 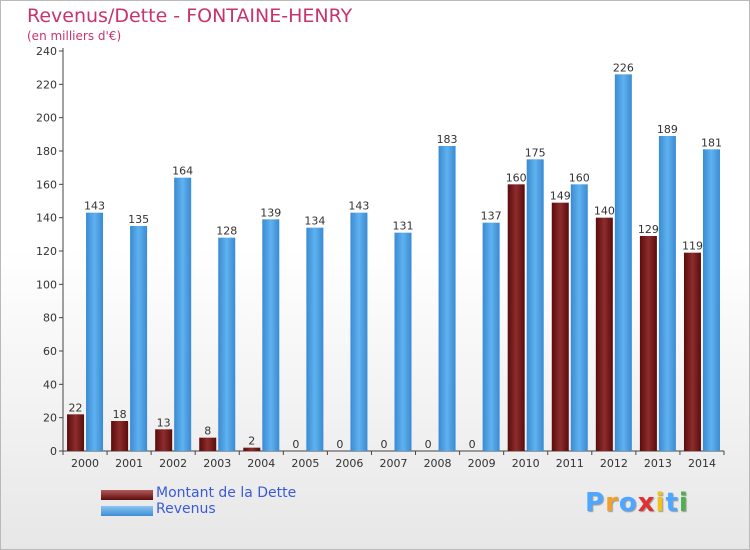 I want to click on x-tick-label: 2014, so click(x=702, y=463).